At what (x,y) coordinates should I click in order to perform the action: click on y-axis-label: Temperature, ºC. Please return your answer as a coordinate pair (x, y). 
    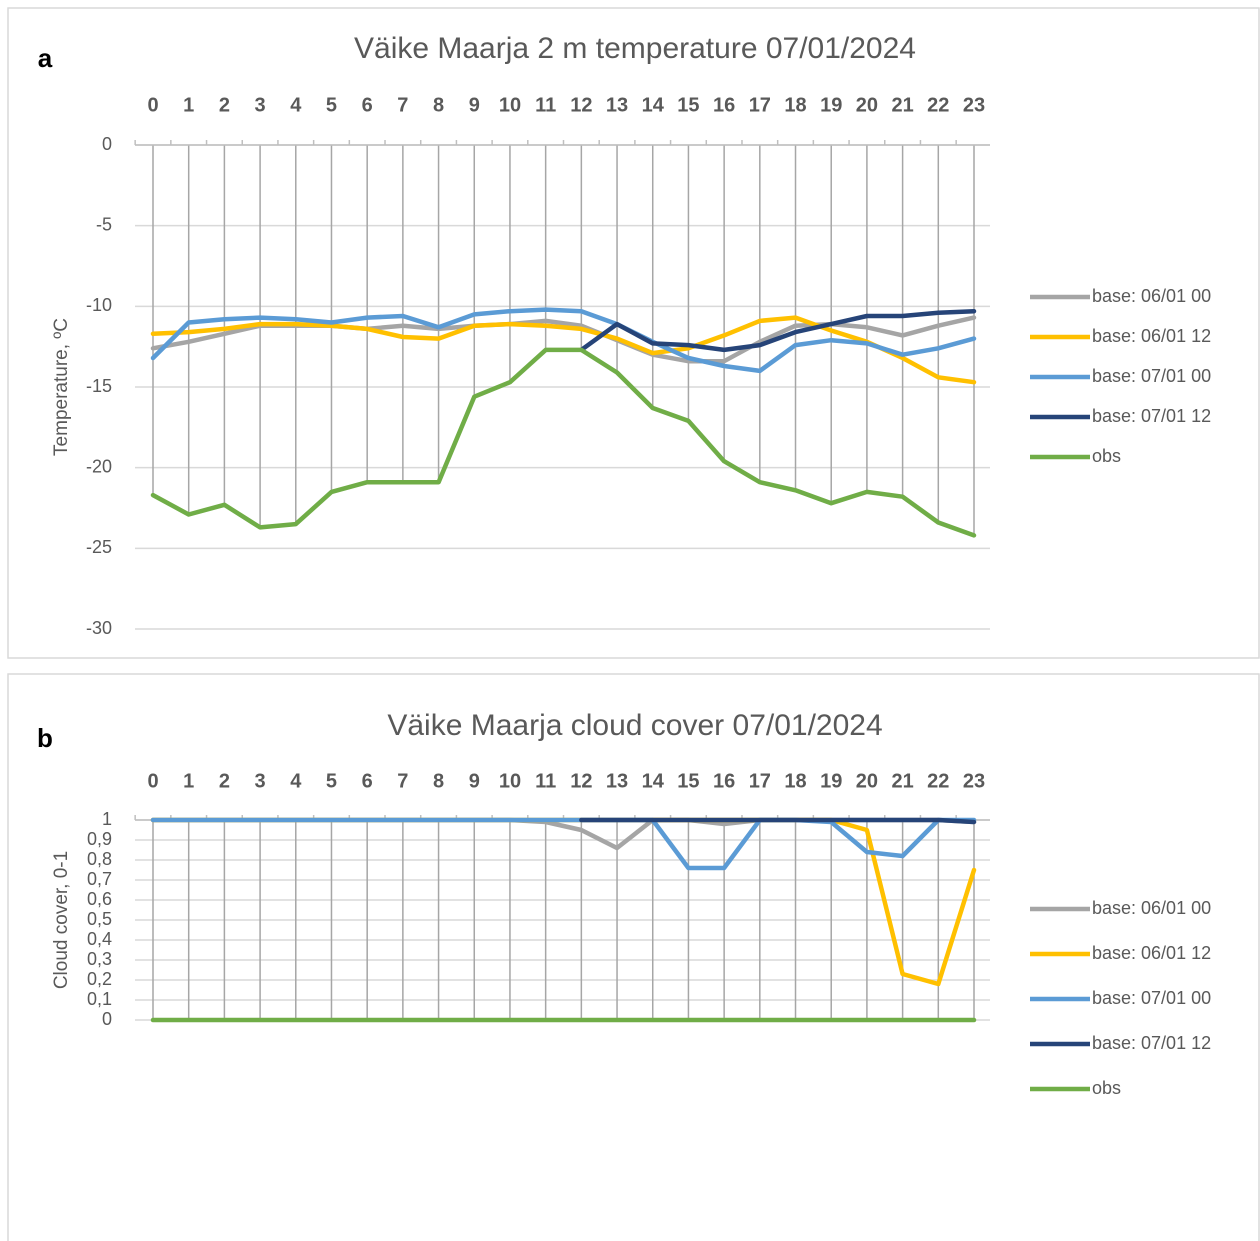
    Looking at the image, I should click on (61, 387).